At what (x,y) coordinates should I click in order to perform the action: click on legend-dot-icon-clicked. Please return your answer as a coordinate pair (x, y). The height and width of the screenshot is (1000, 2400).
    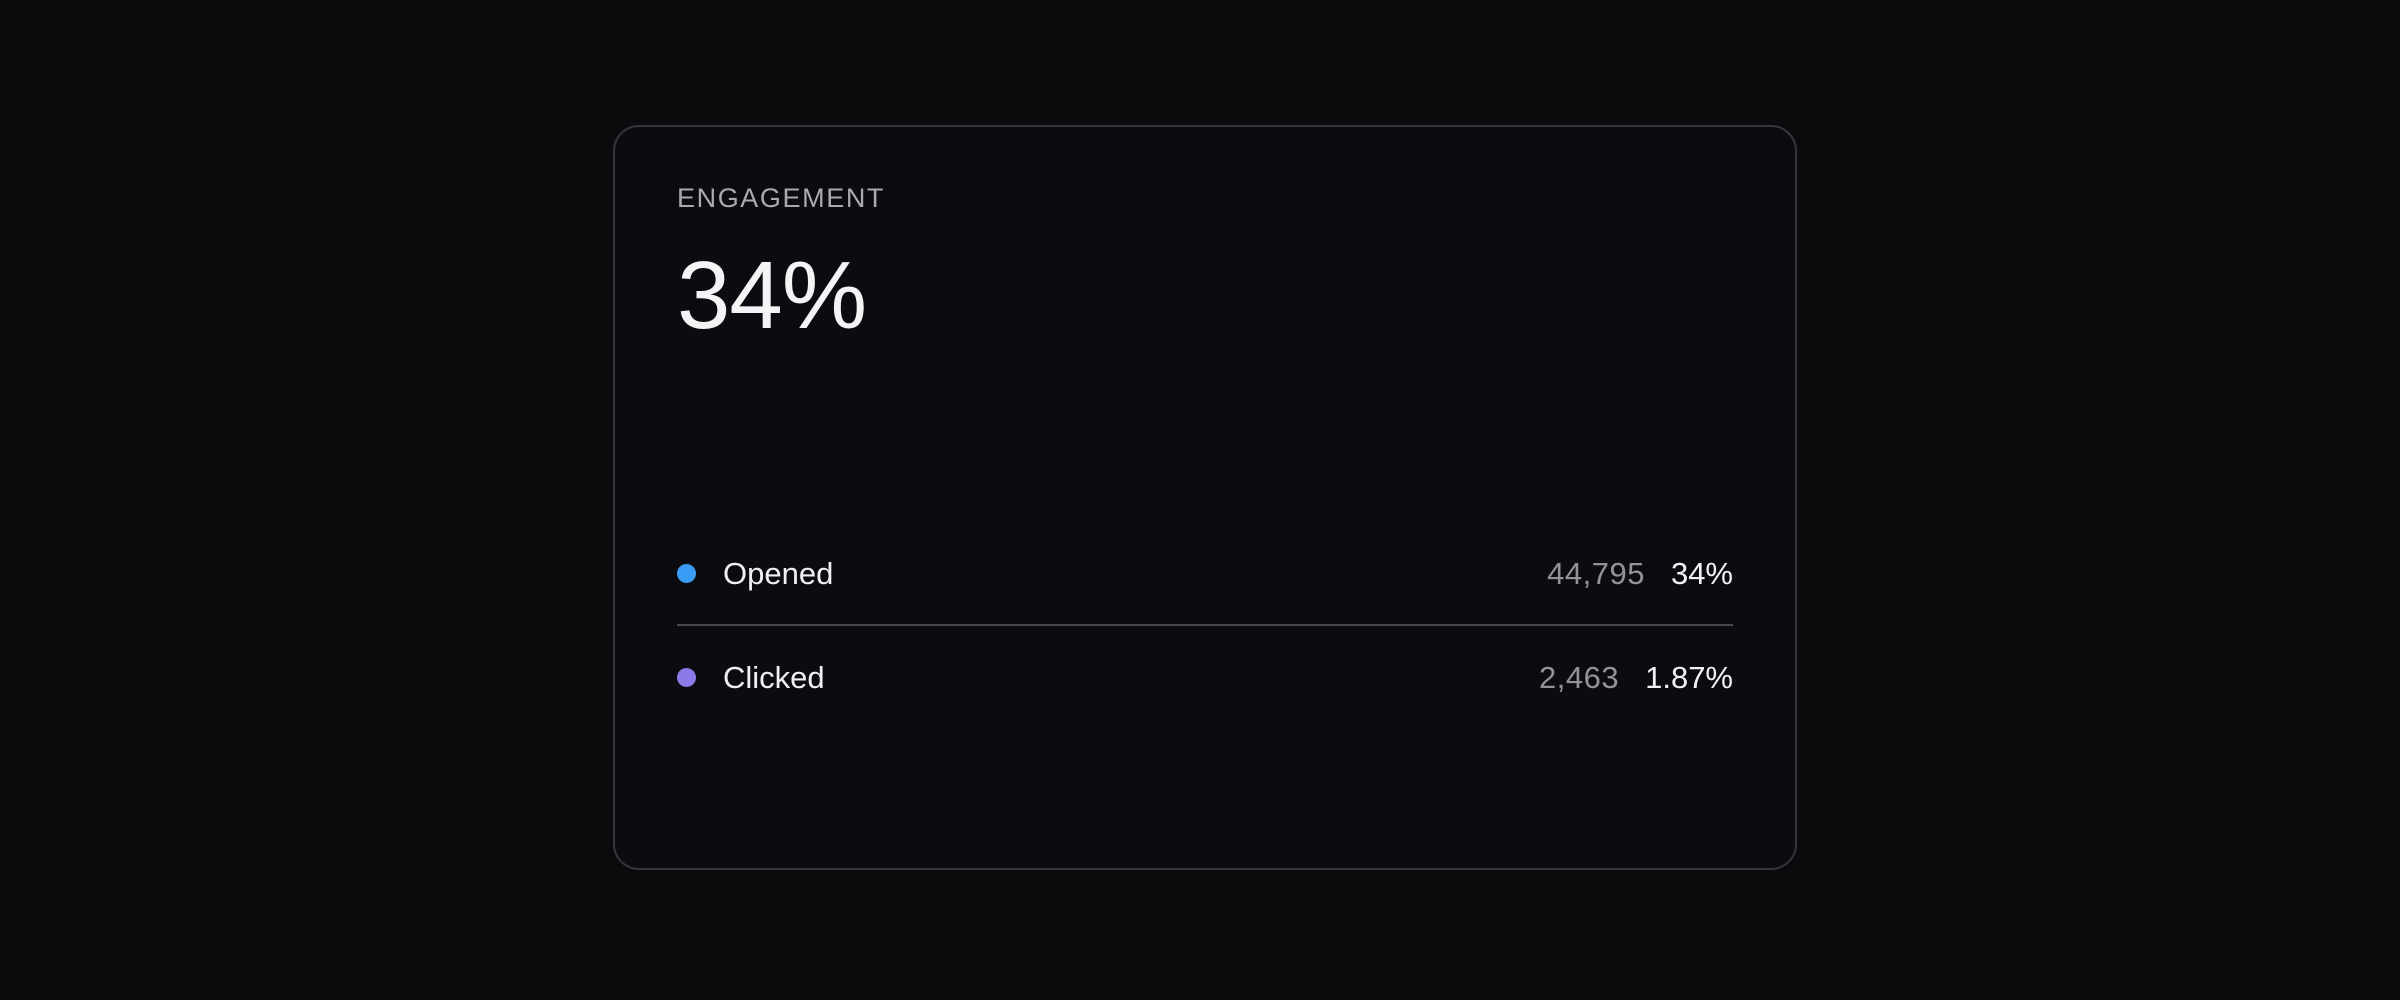
    Looking at the image, I should click on (686, 677).